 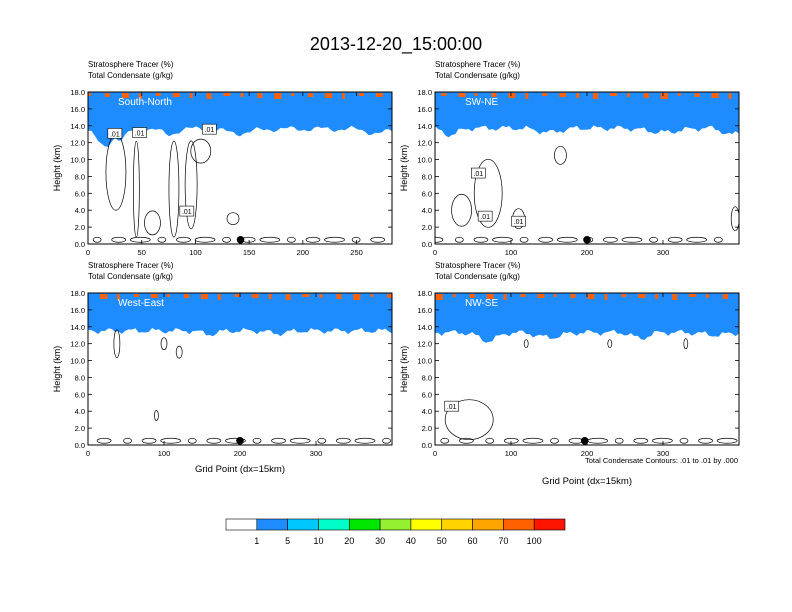 What do you see at coordinates (587, 239) in the screenshot?
I see `location-marker` at bounding box center [587, 239].